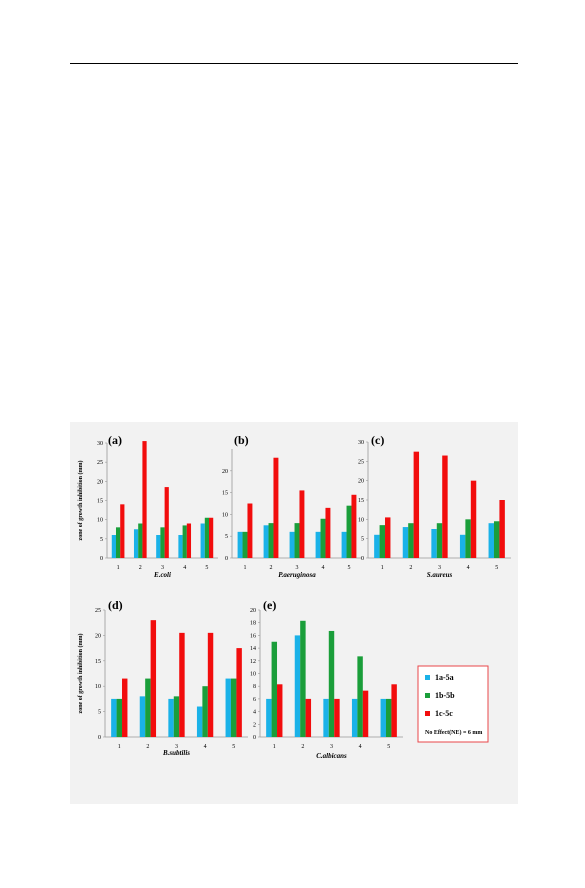 The height and width of the screenshot is (888, 585). Describe the element at coordinates (297, 575) in the screenshot. I see `x-axis-label: P.aeruginosa` at that location.